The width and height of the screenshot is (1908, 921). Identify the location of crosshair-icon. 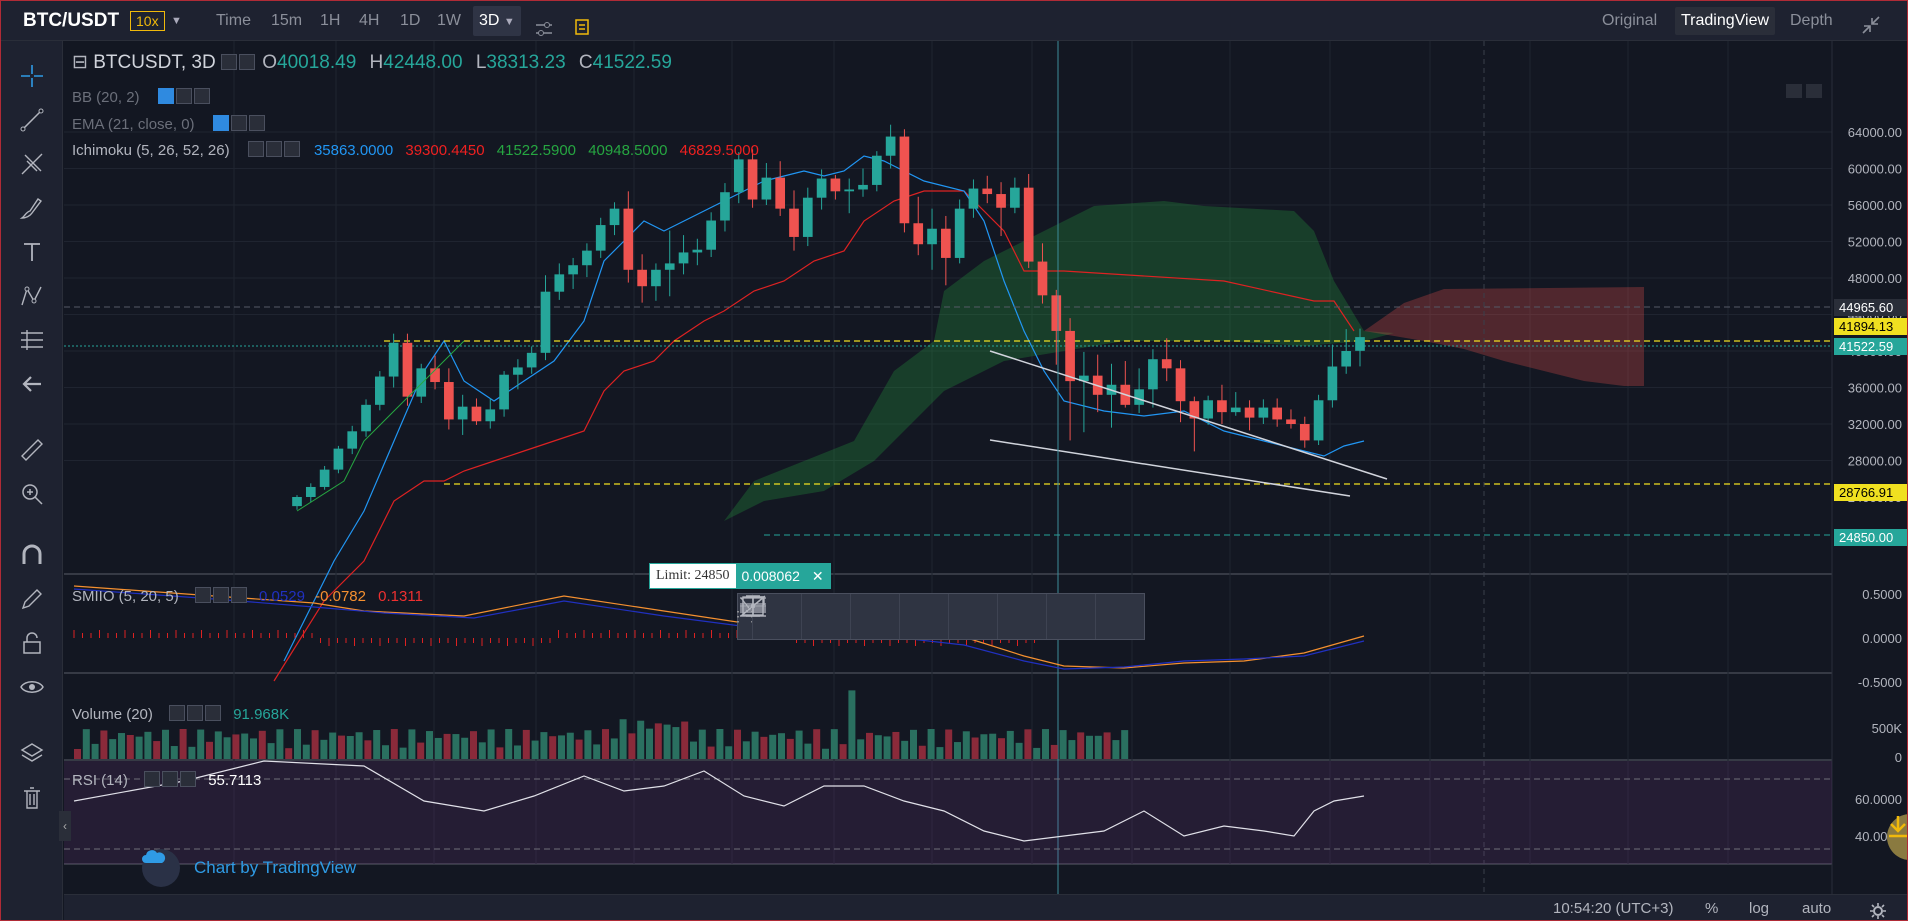
(32, 76).